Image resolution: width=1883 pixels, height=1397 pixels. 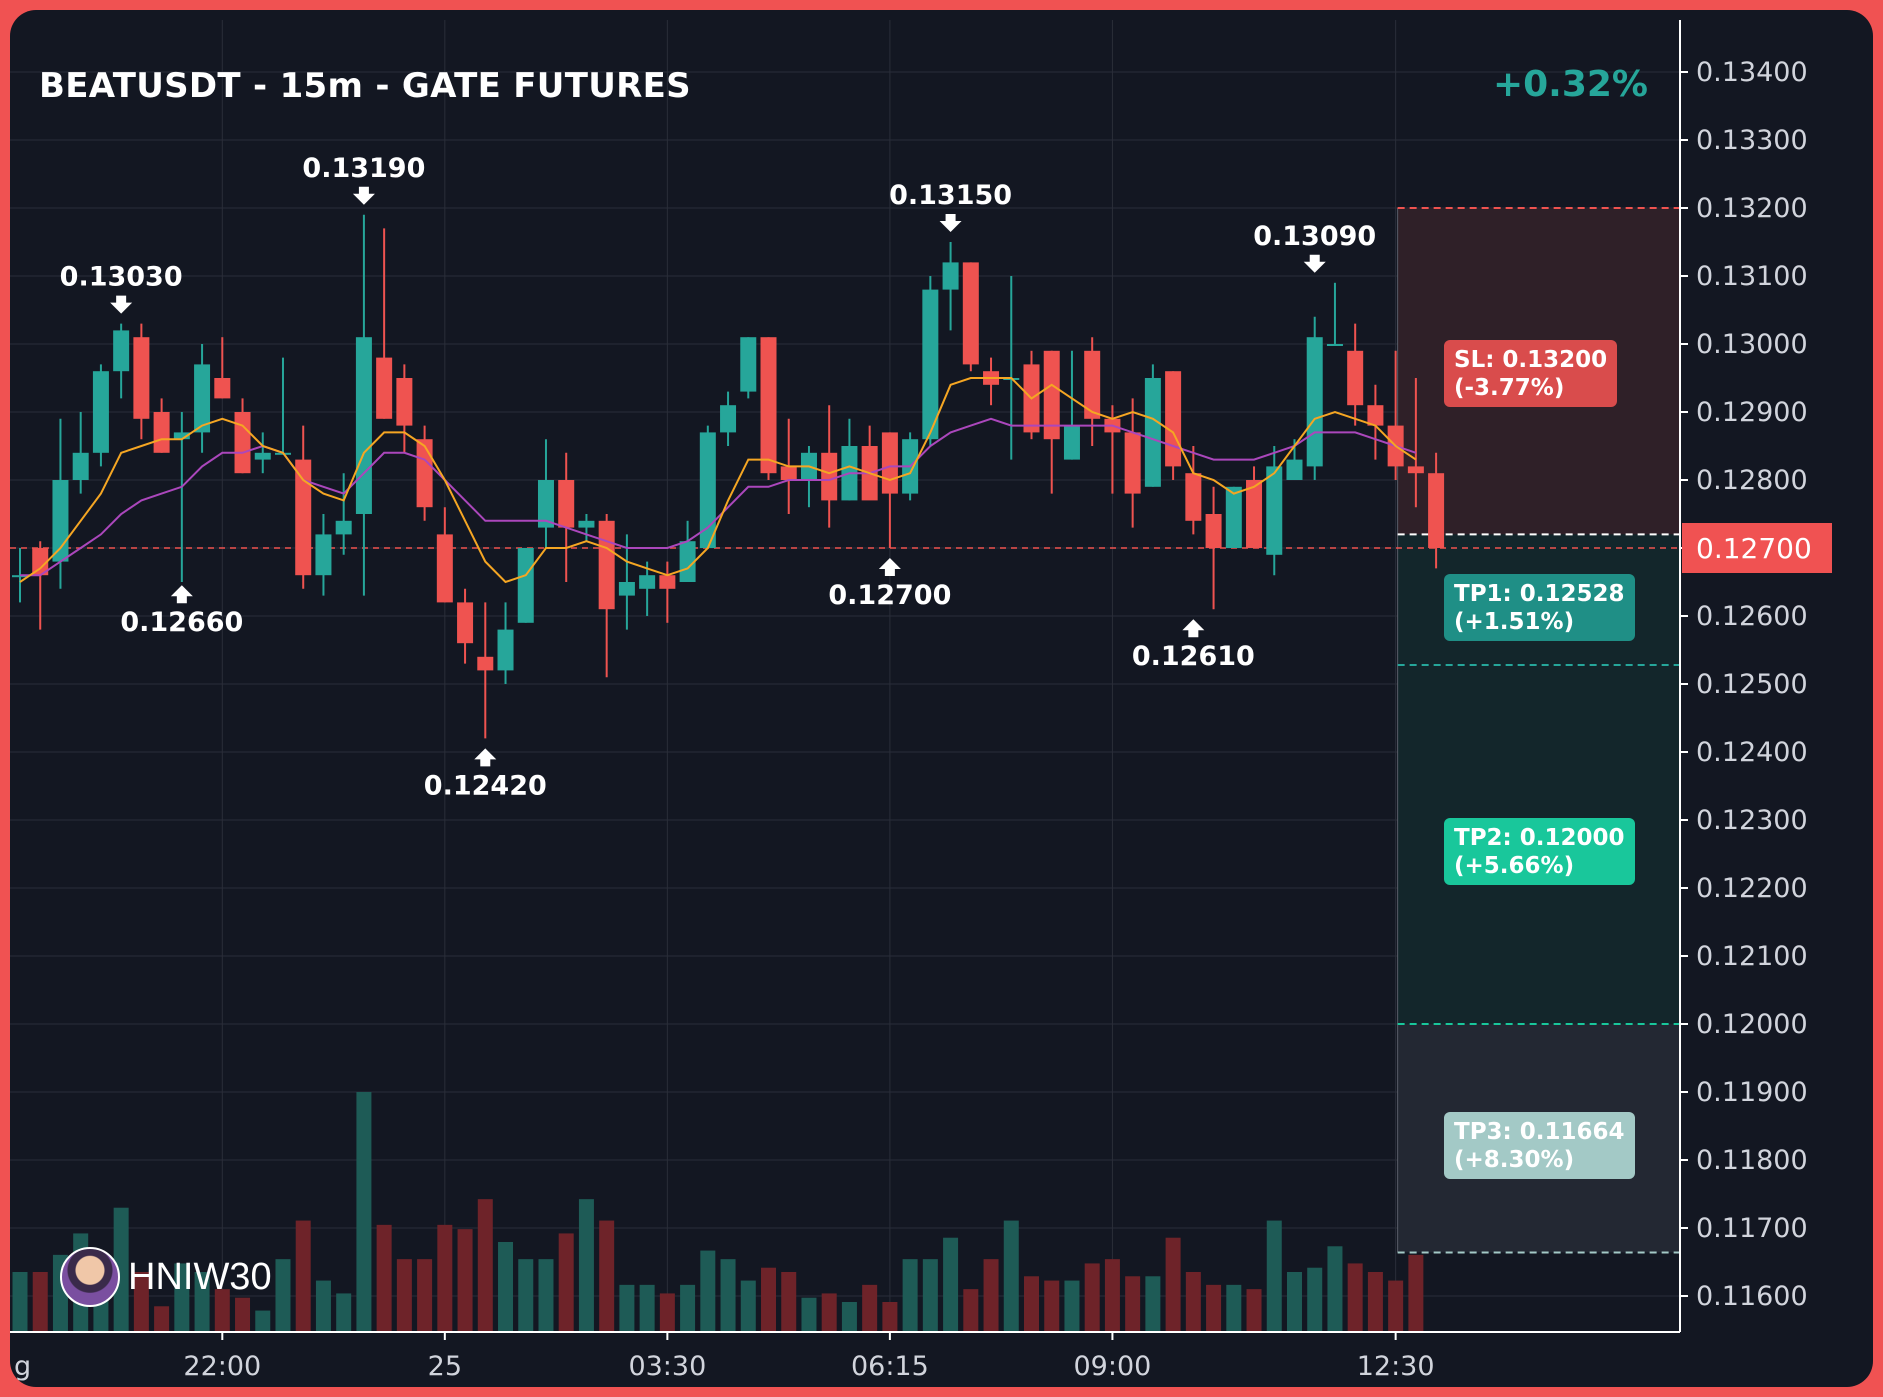 I want to click on volume-bars, so click(x=718, y=1212).